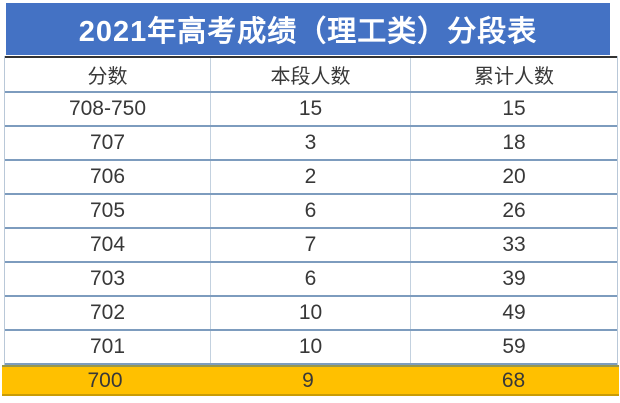 The width and height of the screenshot is (620, 403). Describe the element at coordinates (108, 74) in the screenshot. I see `header-score: 分数` at that location.